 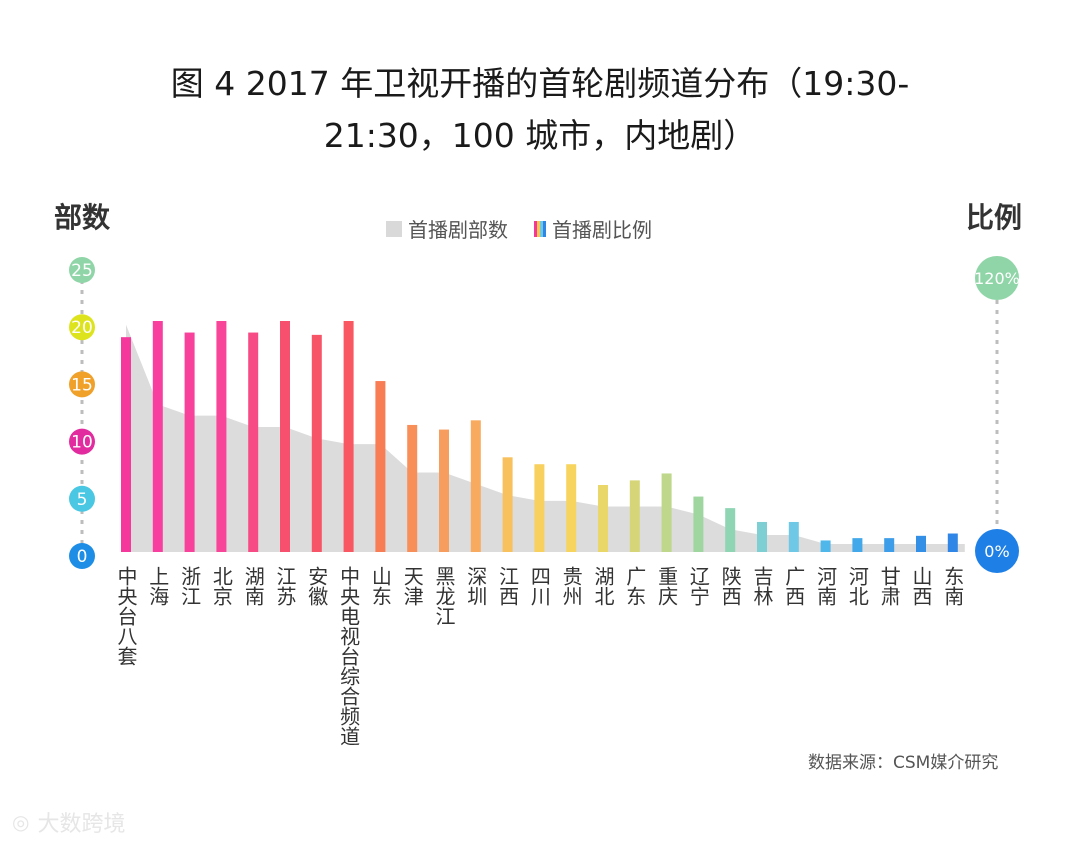 I want to click on x-tick-label: 江西, so click(x=508, y=586).